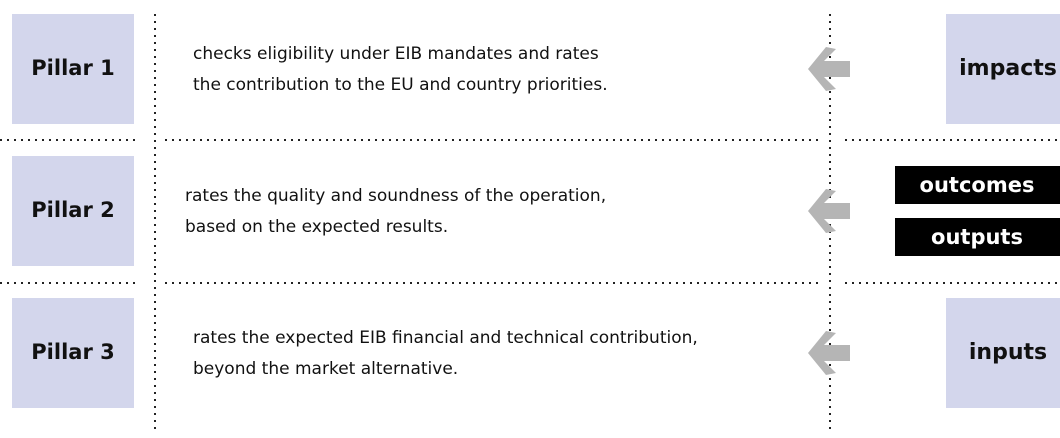 The width and height of the screenshot is (1060, 438). What do you see at coordinates (1008, 352) in the screenshot?
I see `result-label: inputs` at bounding box center [1008, 352].